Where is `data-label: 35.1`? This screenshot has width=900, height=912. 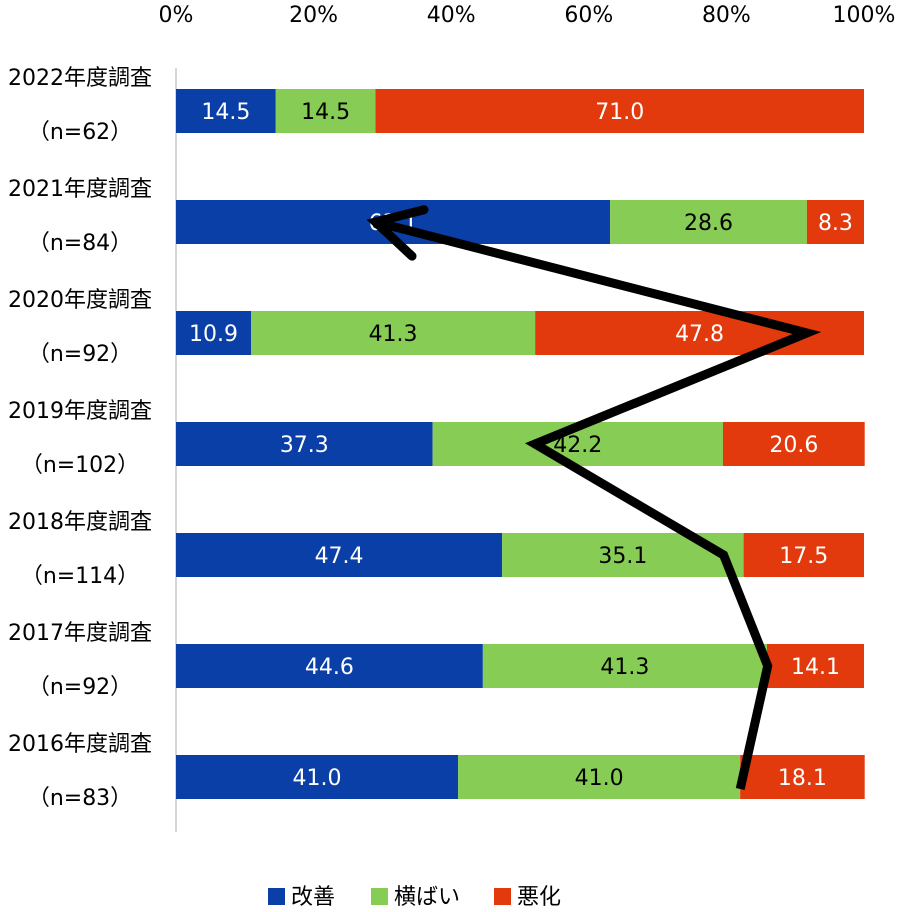 data-label: 35.1 is located at coordinates (622, 556).